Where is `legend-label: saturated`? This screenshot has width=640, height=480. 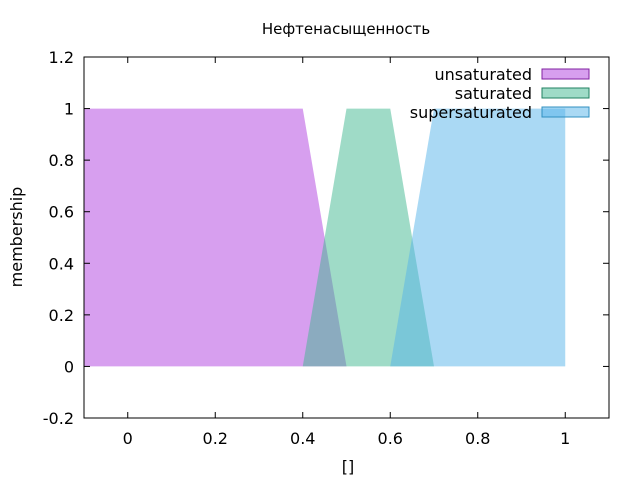
legend-label: saturated is located at coordinates (493, 93).